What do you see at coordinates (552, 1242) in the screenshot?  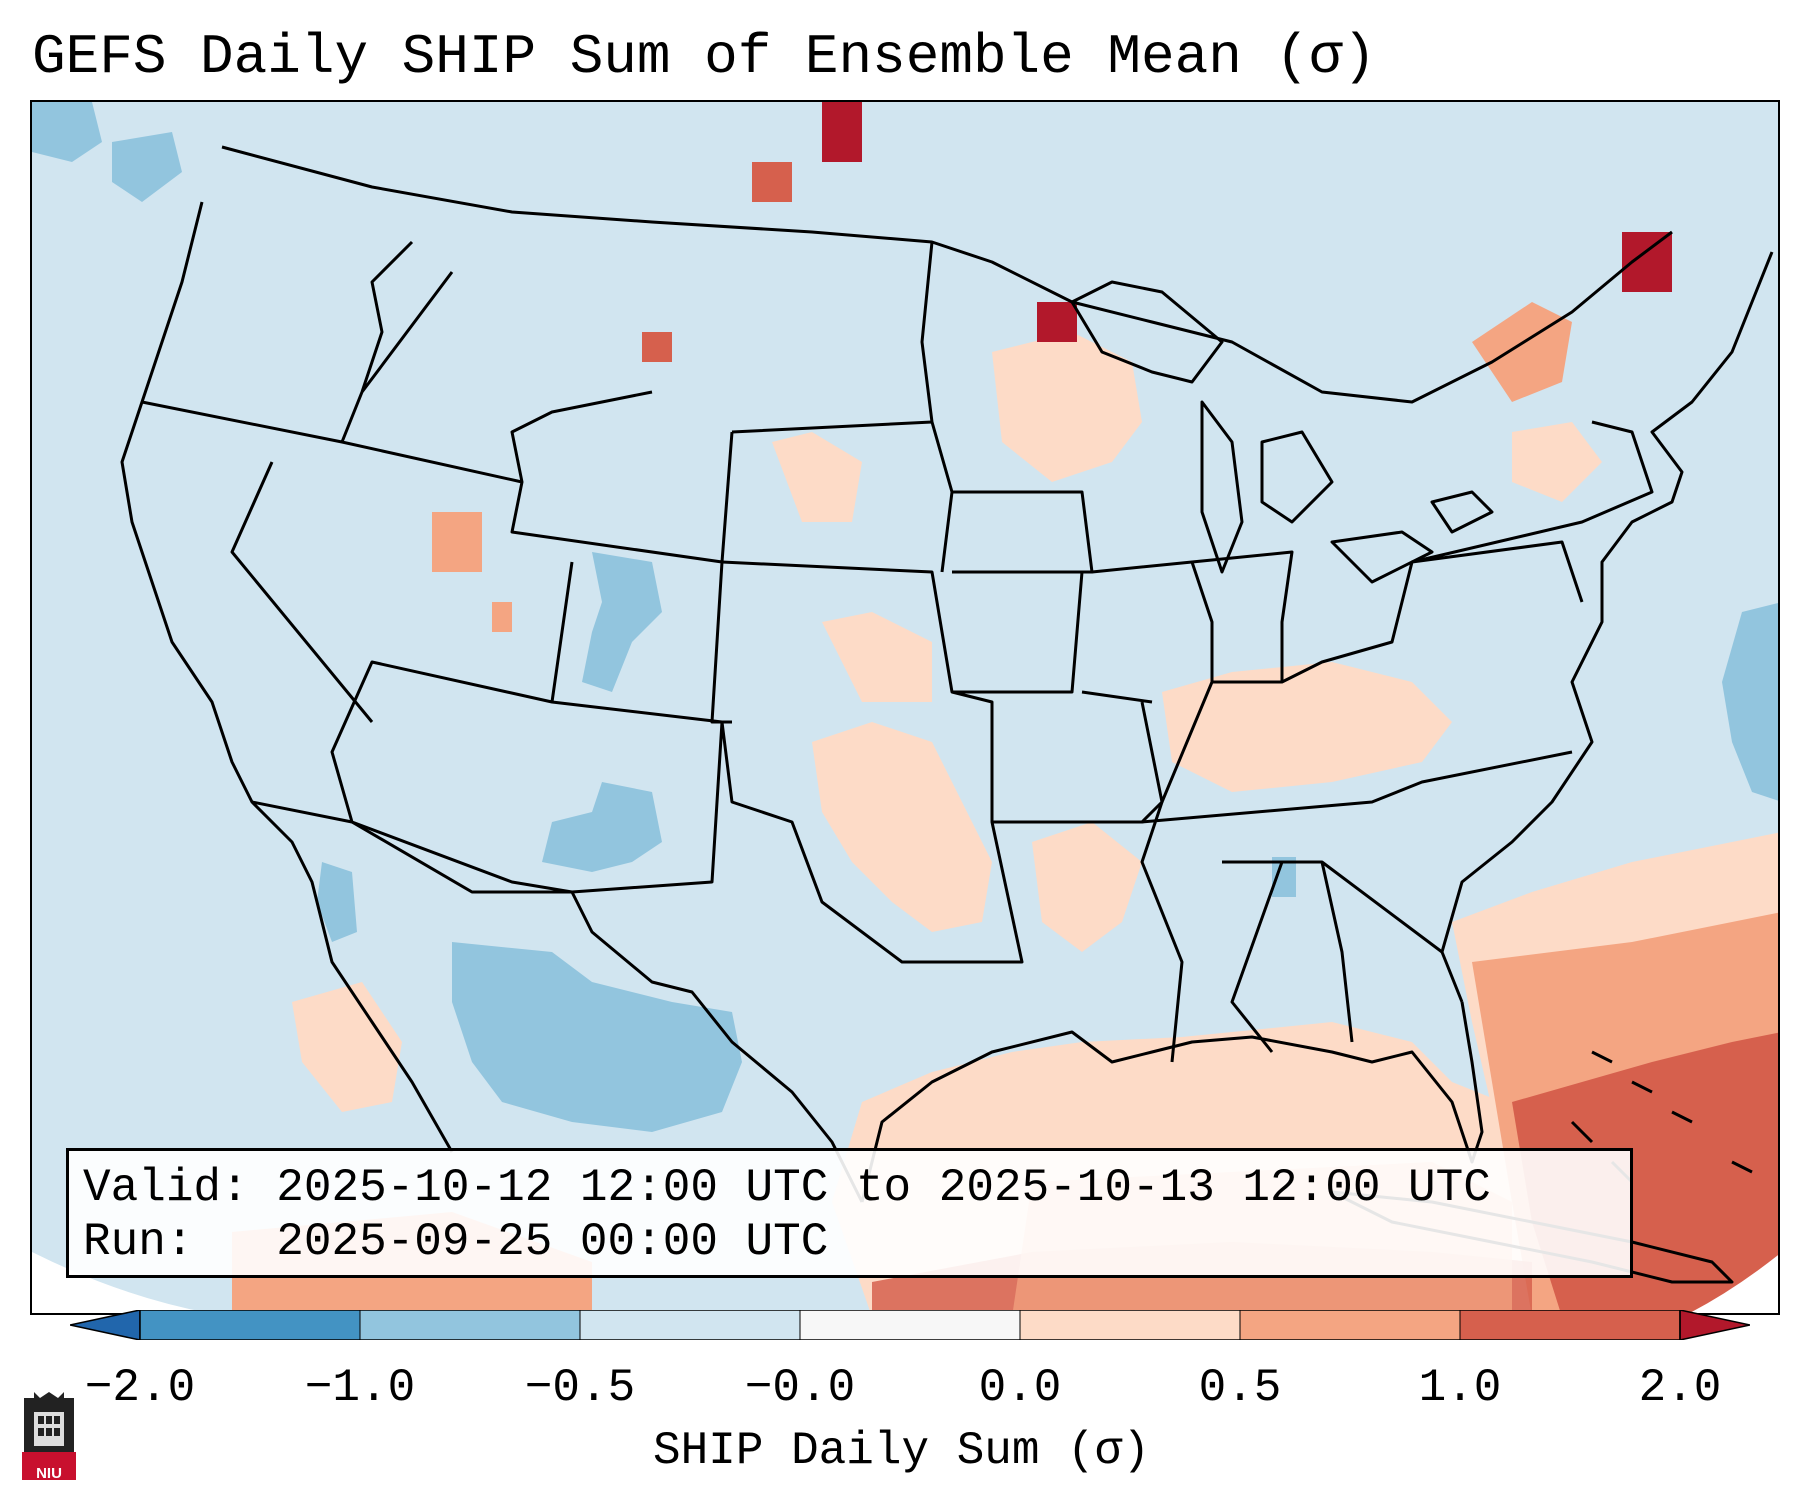 I see `run-value: 2025-09-25 00:00 UTC` at bounding box center [552, 1242].